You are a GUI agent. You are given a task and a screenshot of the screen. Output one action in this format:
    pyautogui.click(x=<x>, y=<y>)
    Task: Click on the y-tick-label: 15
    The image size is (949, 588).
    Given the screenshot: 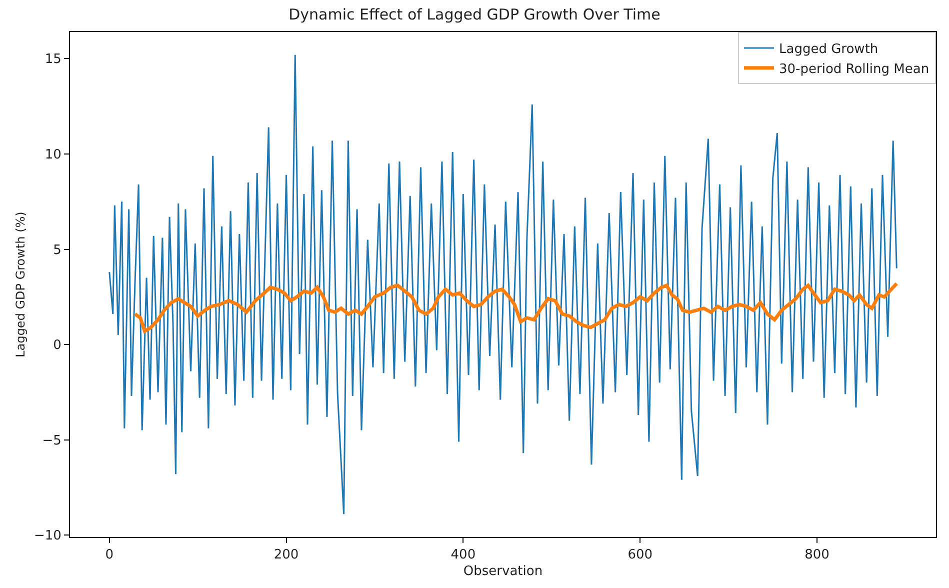 What is the action you would take?
    pyautogui.click(x=53, y=60)
    